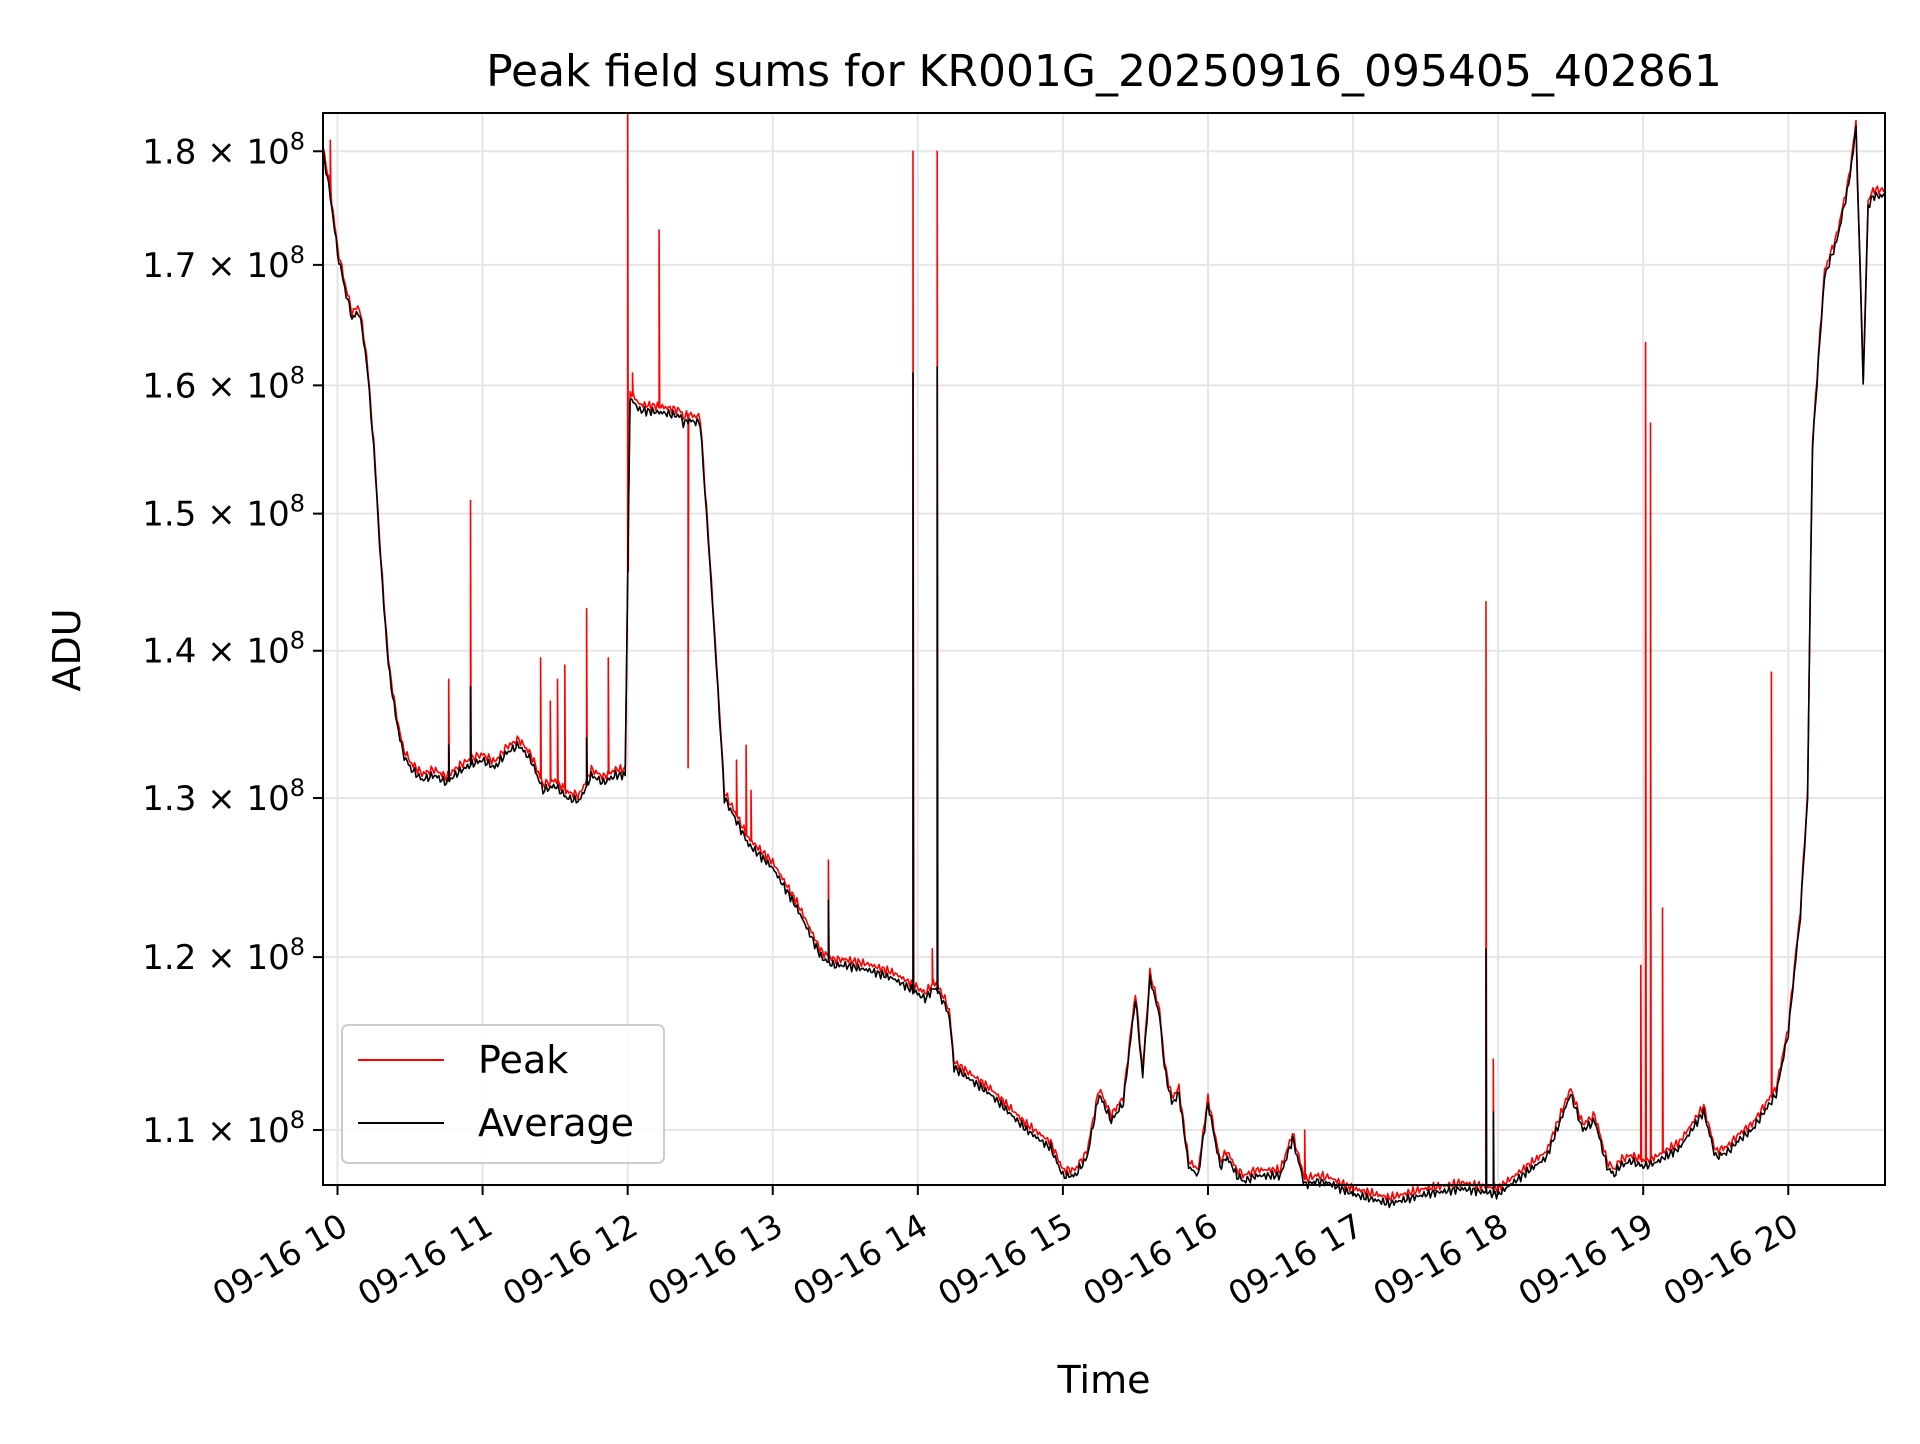 The image size is (1920, 1444). Describe the element at coordinates (523, 1060) in the screenshot. I see `legend-label-peak: Peak` at that location.